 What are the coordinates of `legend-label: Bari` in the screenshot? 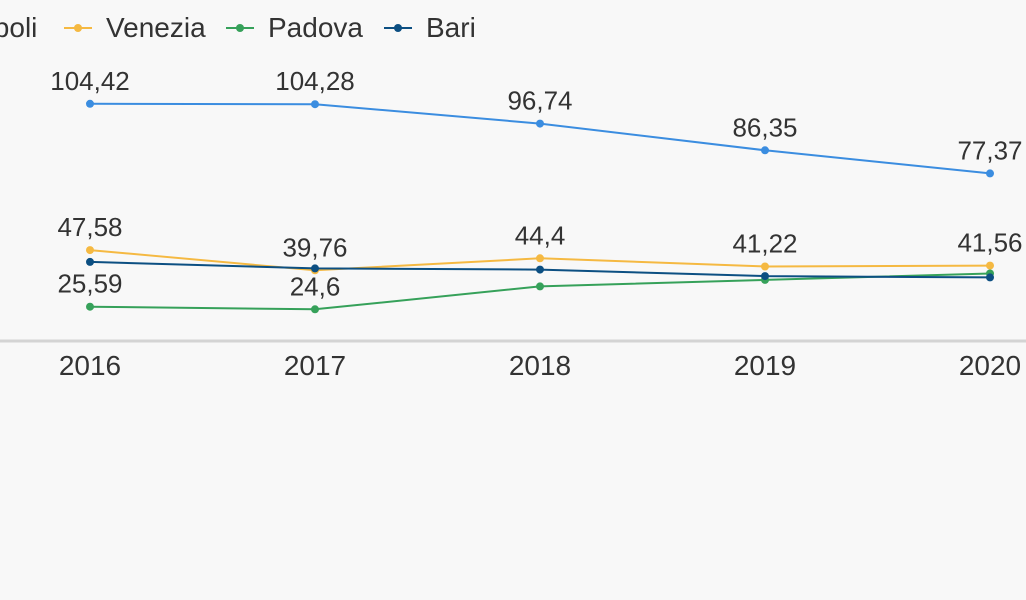 It's located at (451, 27).